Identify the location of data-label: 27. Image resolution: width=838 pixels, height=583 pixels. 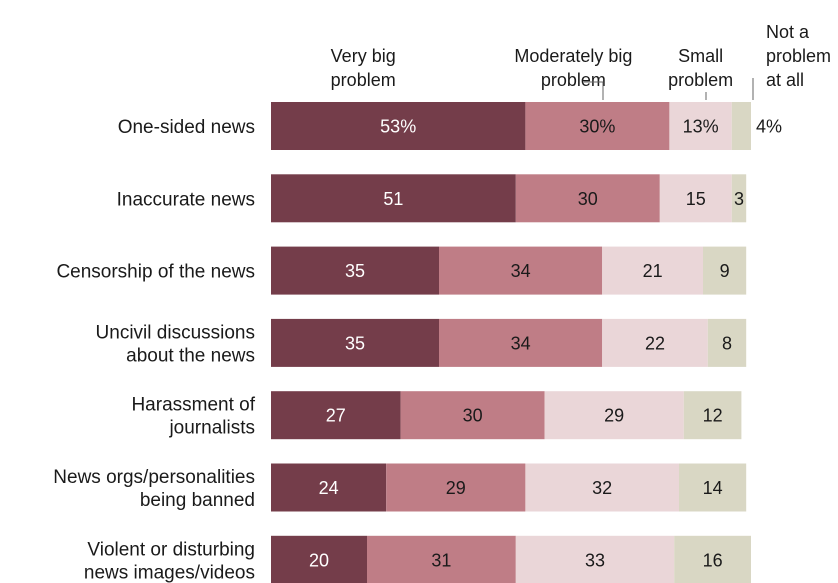
(336, 416).